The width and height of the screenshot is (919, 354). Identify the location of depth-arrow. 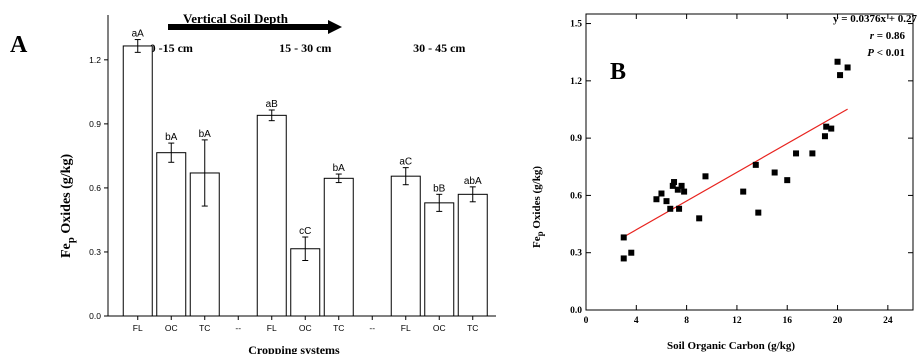
(255, 27).